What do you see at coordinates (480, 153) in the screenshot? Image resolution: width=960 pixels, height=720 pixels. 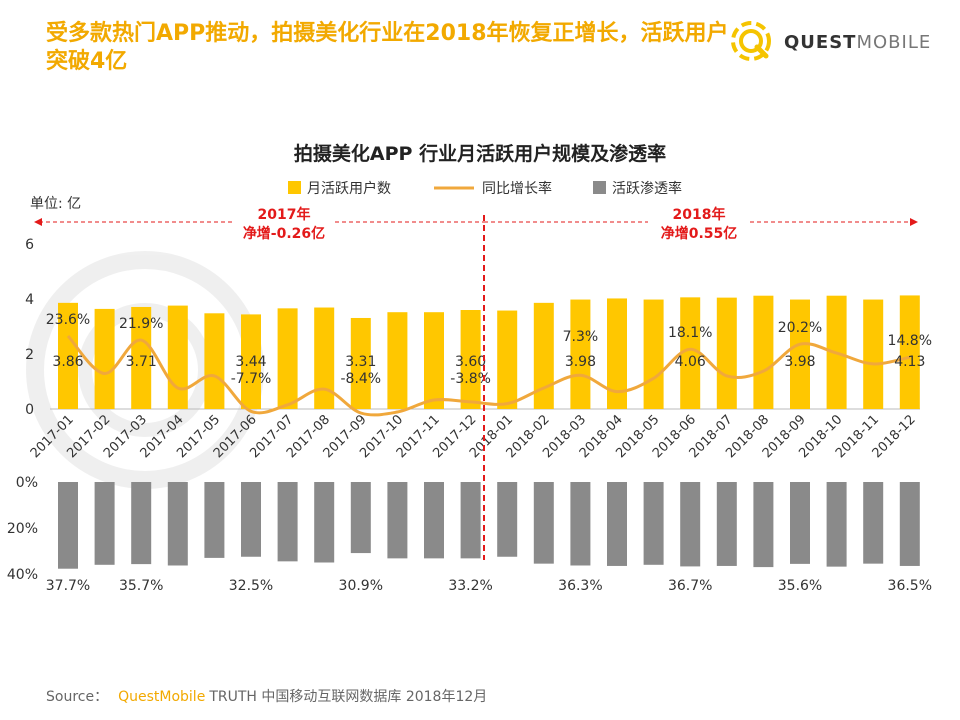 I see `chart-title: 拍摄美化APP 行业月活跃用户规模及渗透率` at bounding box center [480, 153].